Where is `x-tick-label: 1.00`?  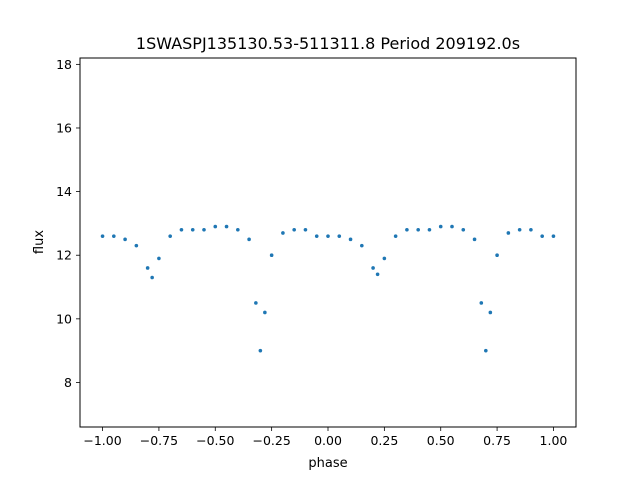 x-tick-label: 1.00 is located at coordinates (554, 440).